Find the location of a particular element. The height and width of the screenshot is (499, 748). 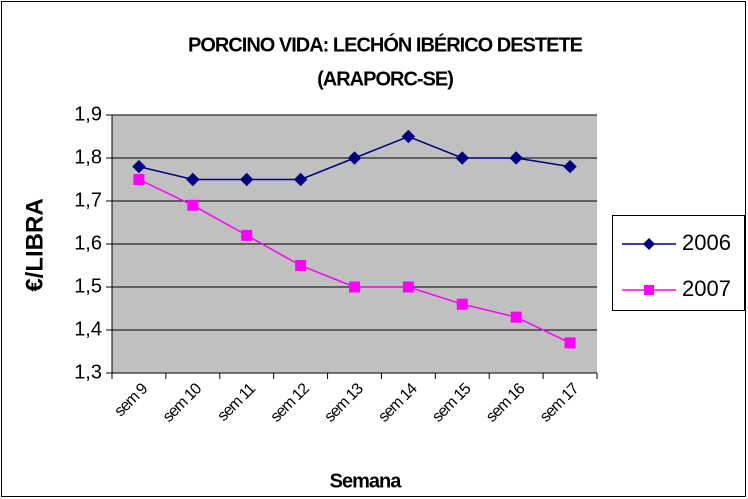

y-tick-label: 1,6 is located at coordinates (88, 243).